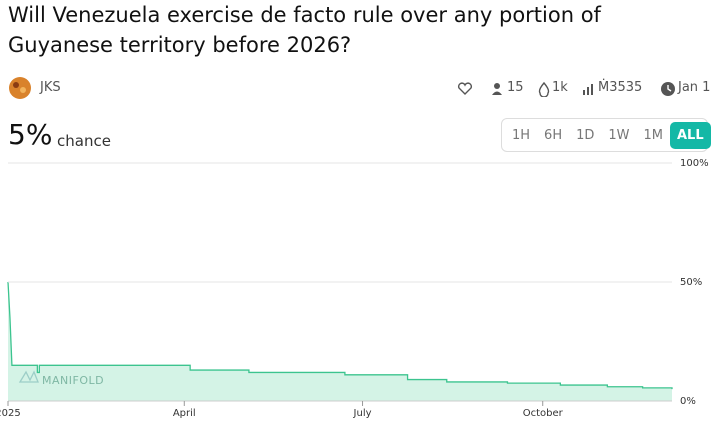 This screenshot has height=424, width=712. Describe the element at coordinates (543, 413) in the screenshot. I see `x-tick-label: October` at that location.